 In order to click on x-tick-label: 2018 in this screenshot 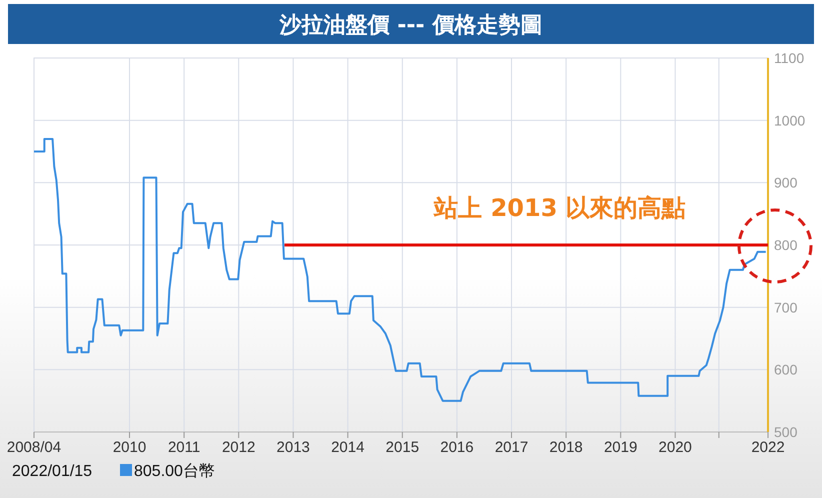, I will do `click(566, 447)`.